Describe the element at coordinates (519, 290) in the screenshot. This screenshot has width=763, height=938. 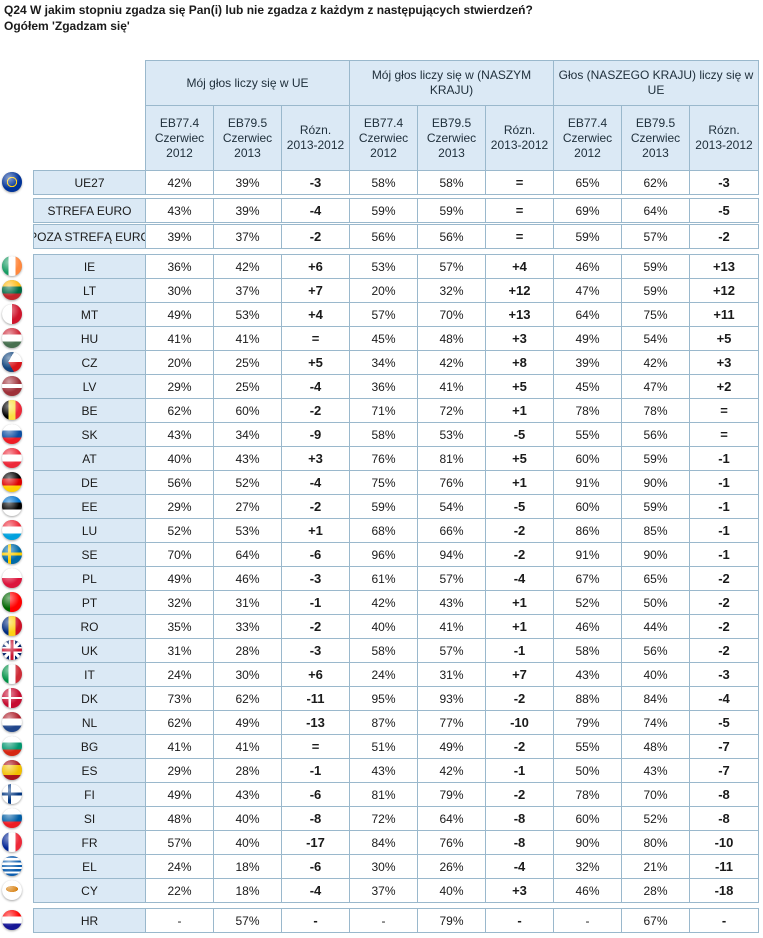
I see `diff-cell: +12` at that location.